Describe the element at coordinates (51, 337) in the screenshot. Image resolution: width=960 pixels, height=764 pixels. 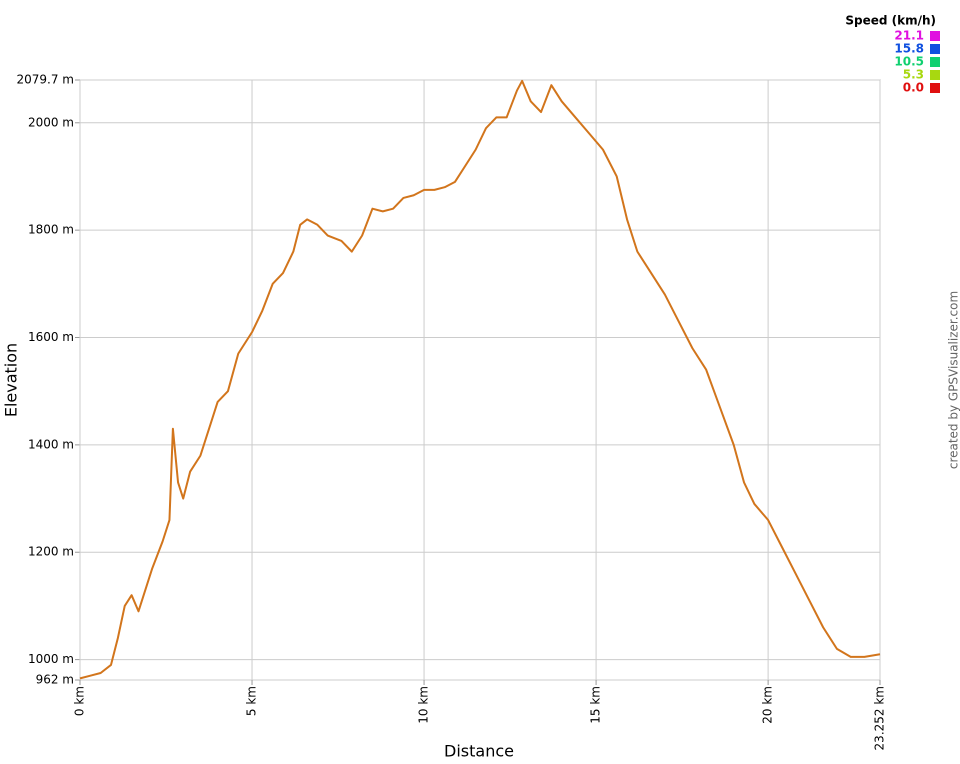
I see `y-tick-label: 1600 m` at that location.